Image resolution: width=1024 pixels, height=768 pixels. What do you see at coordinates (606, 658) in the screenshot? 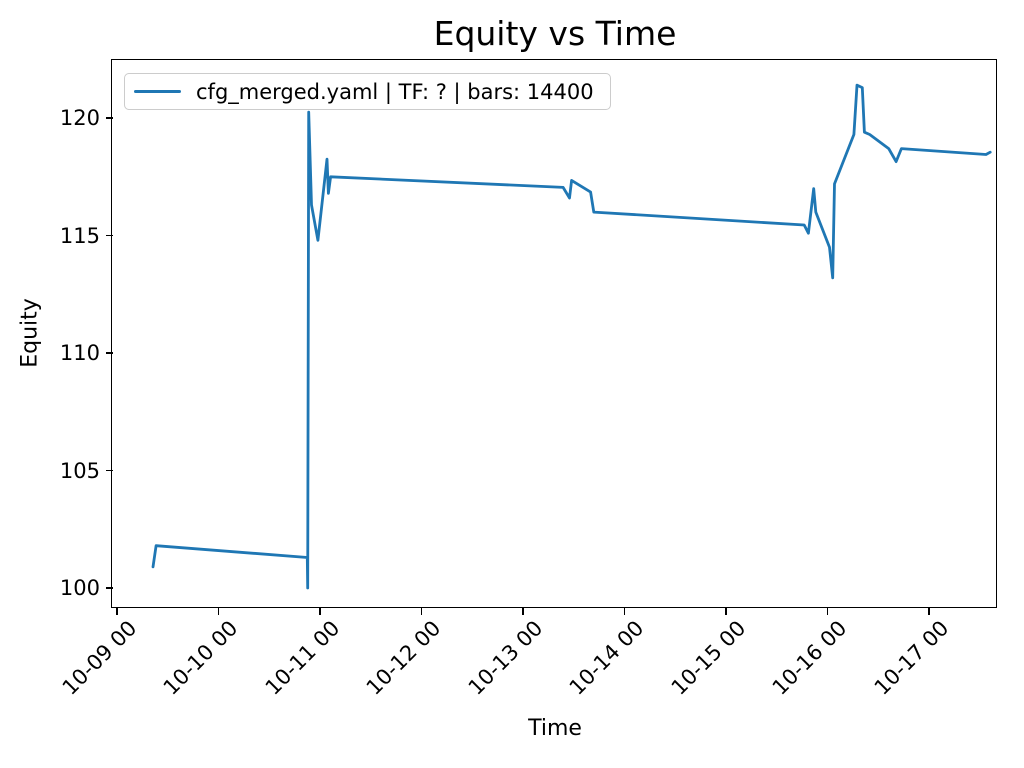
I see `x-tick-label: 10-14 00` at bounding box center [606, 658].